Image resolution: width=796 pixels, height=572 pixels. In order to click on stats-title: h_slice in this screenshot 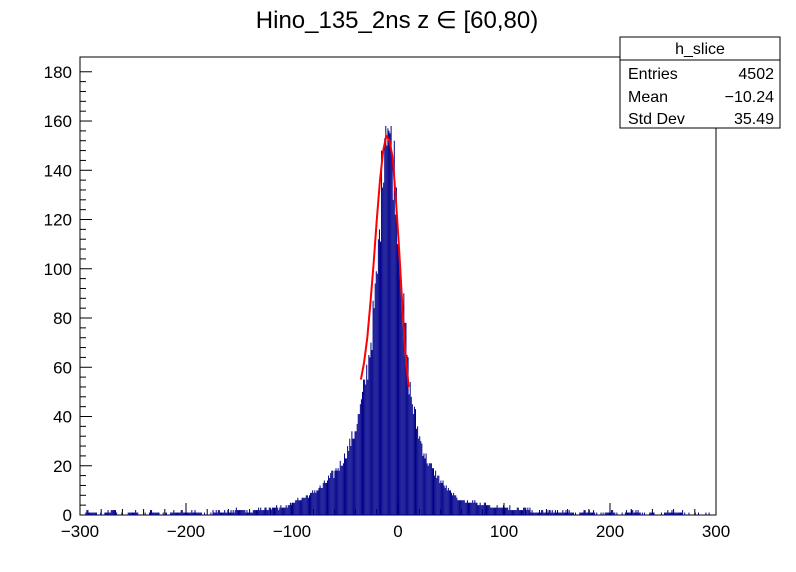, I will do `click(700, 49)`.